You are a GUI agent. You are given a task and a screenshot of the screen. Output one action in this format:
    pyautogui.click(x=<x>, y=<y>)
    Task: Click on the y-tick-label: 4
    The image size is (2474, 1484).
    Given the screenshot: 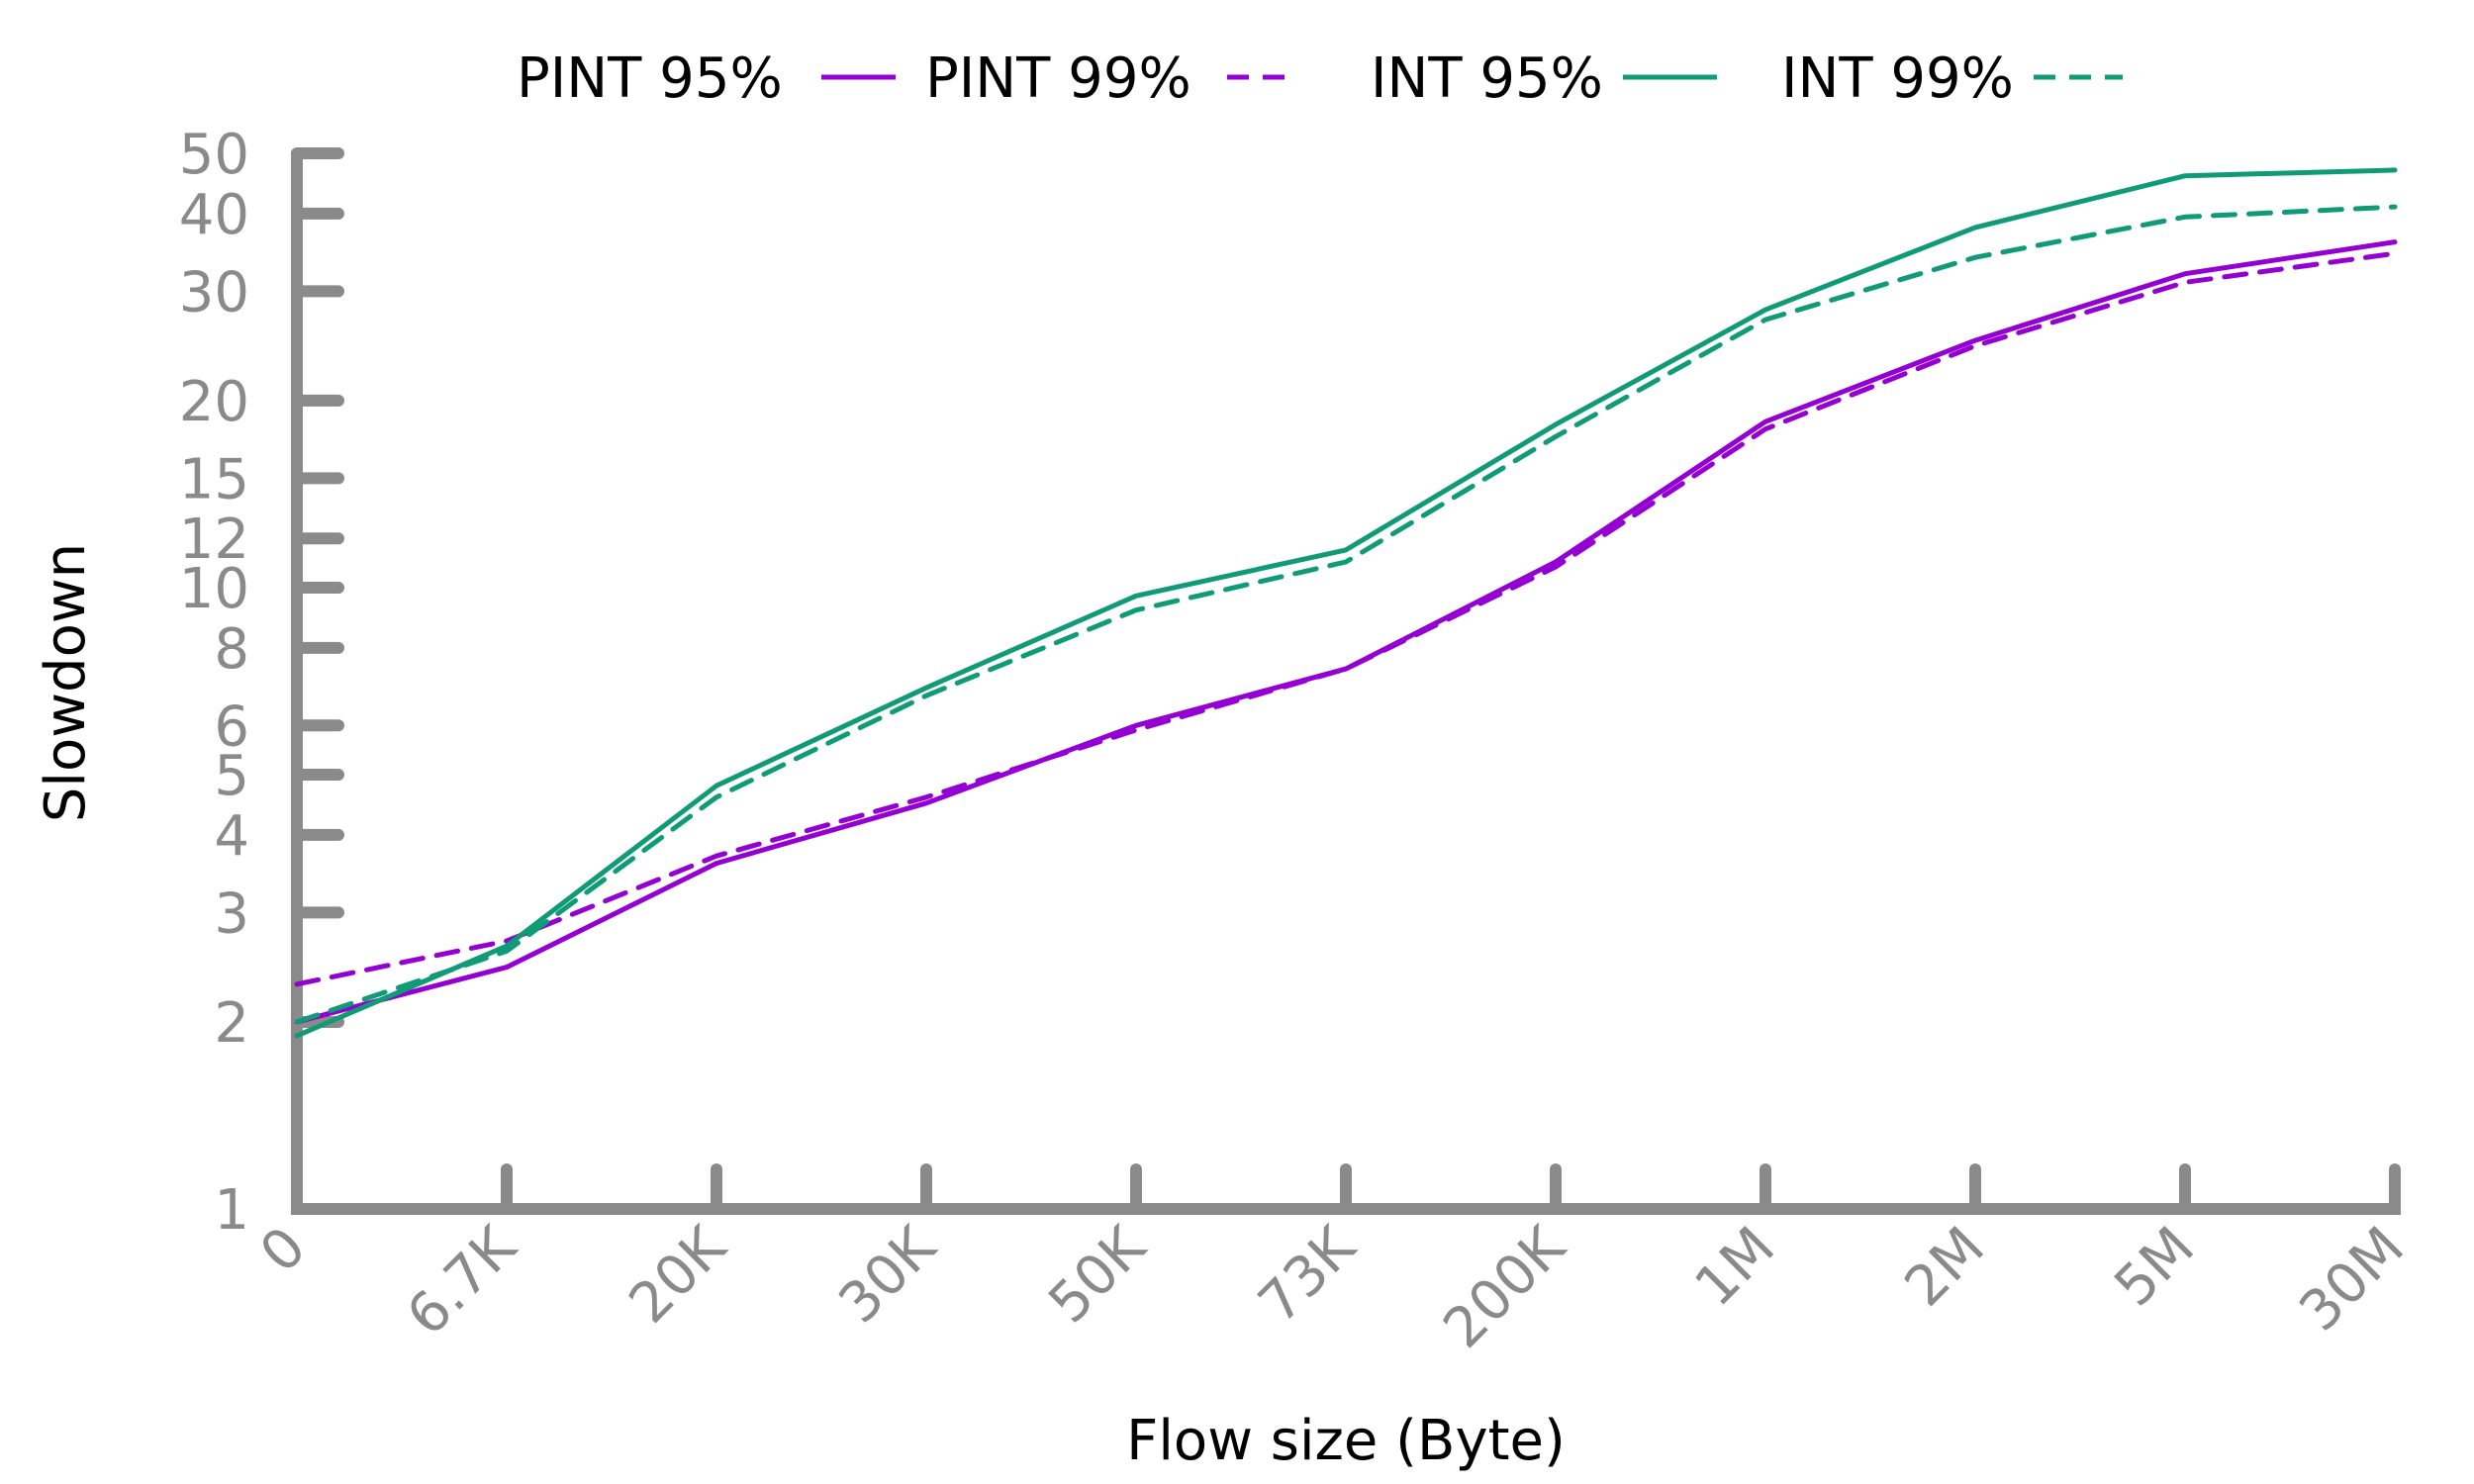 What is the action you would take?
    pyautogui.click(x=232, y=836)
    